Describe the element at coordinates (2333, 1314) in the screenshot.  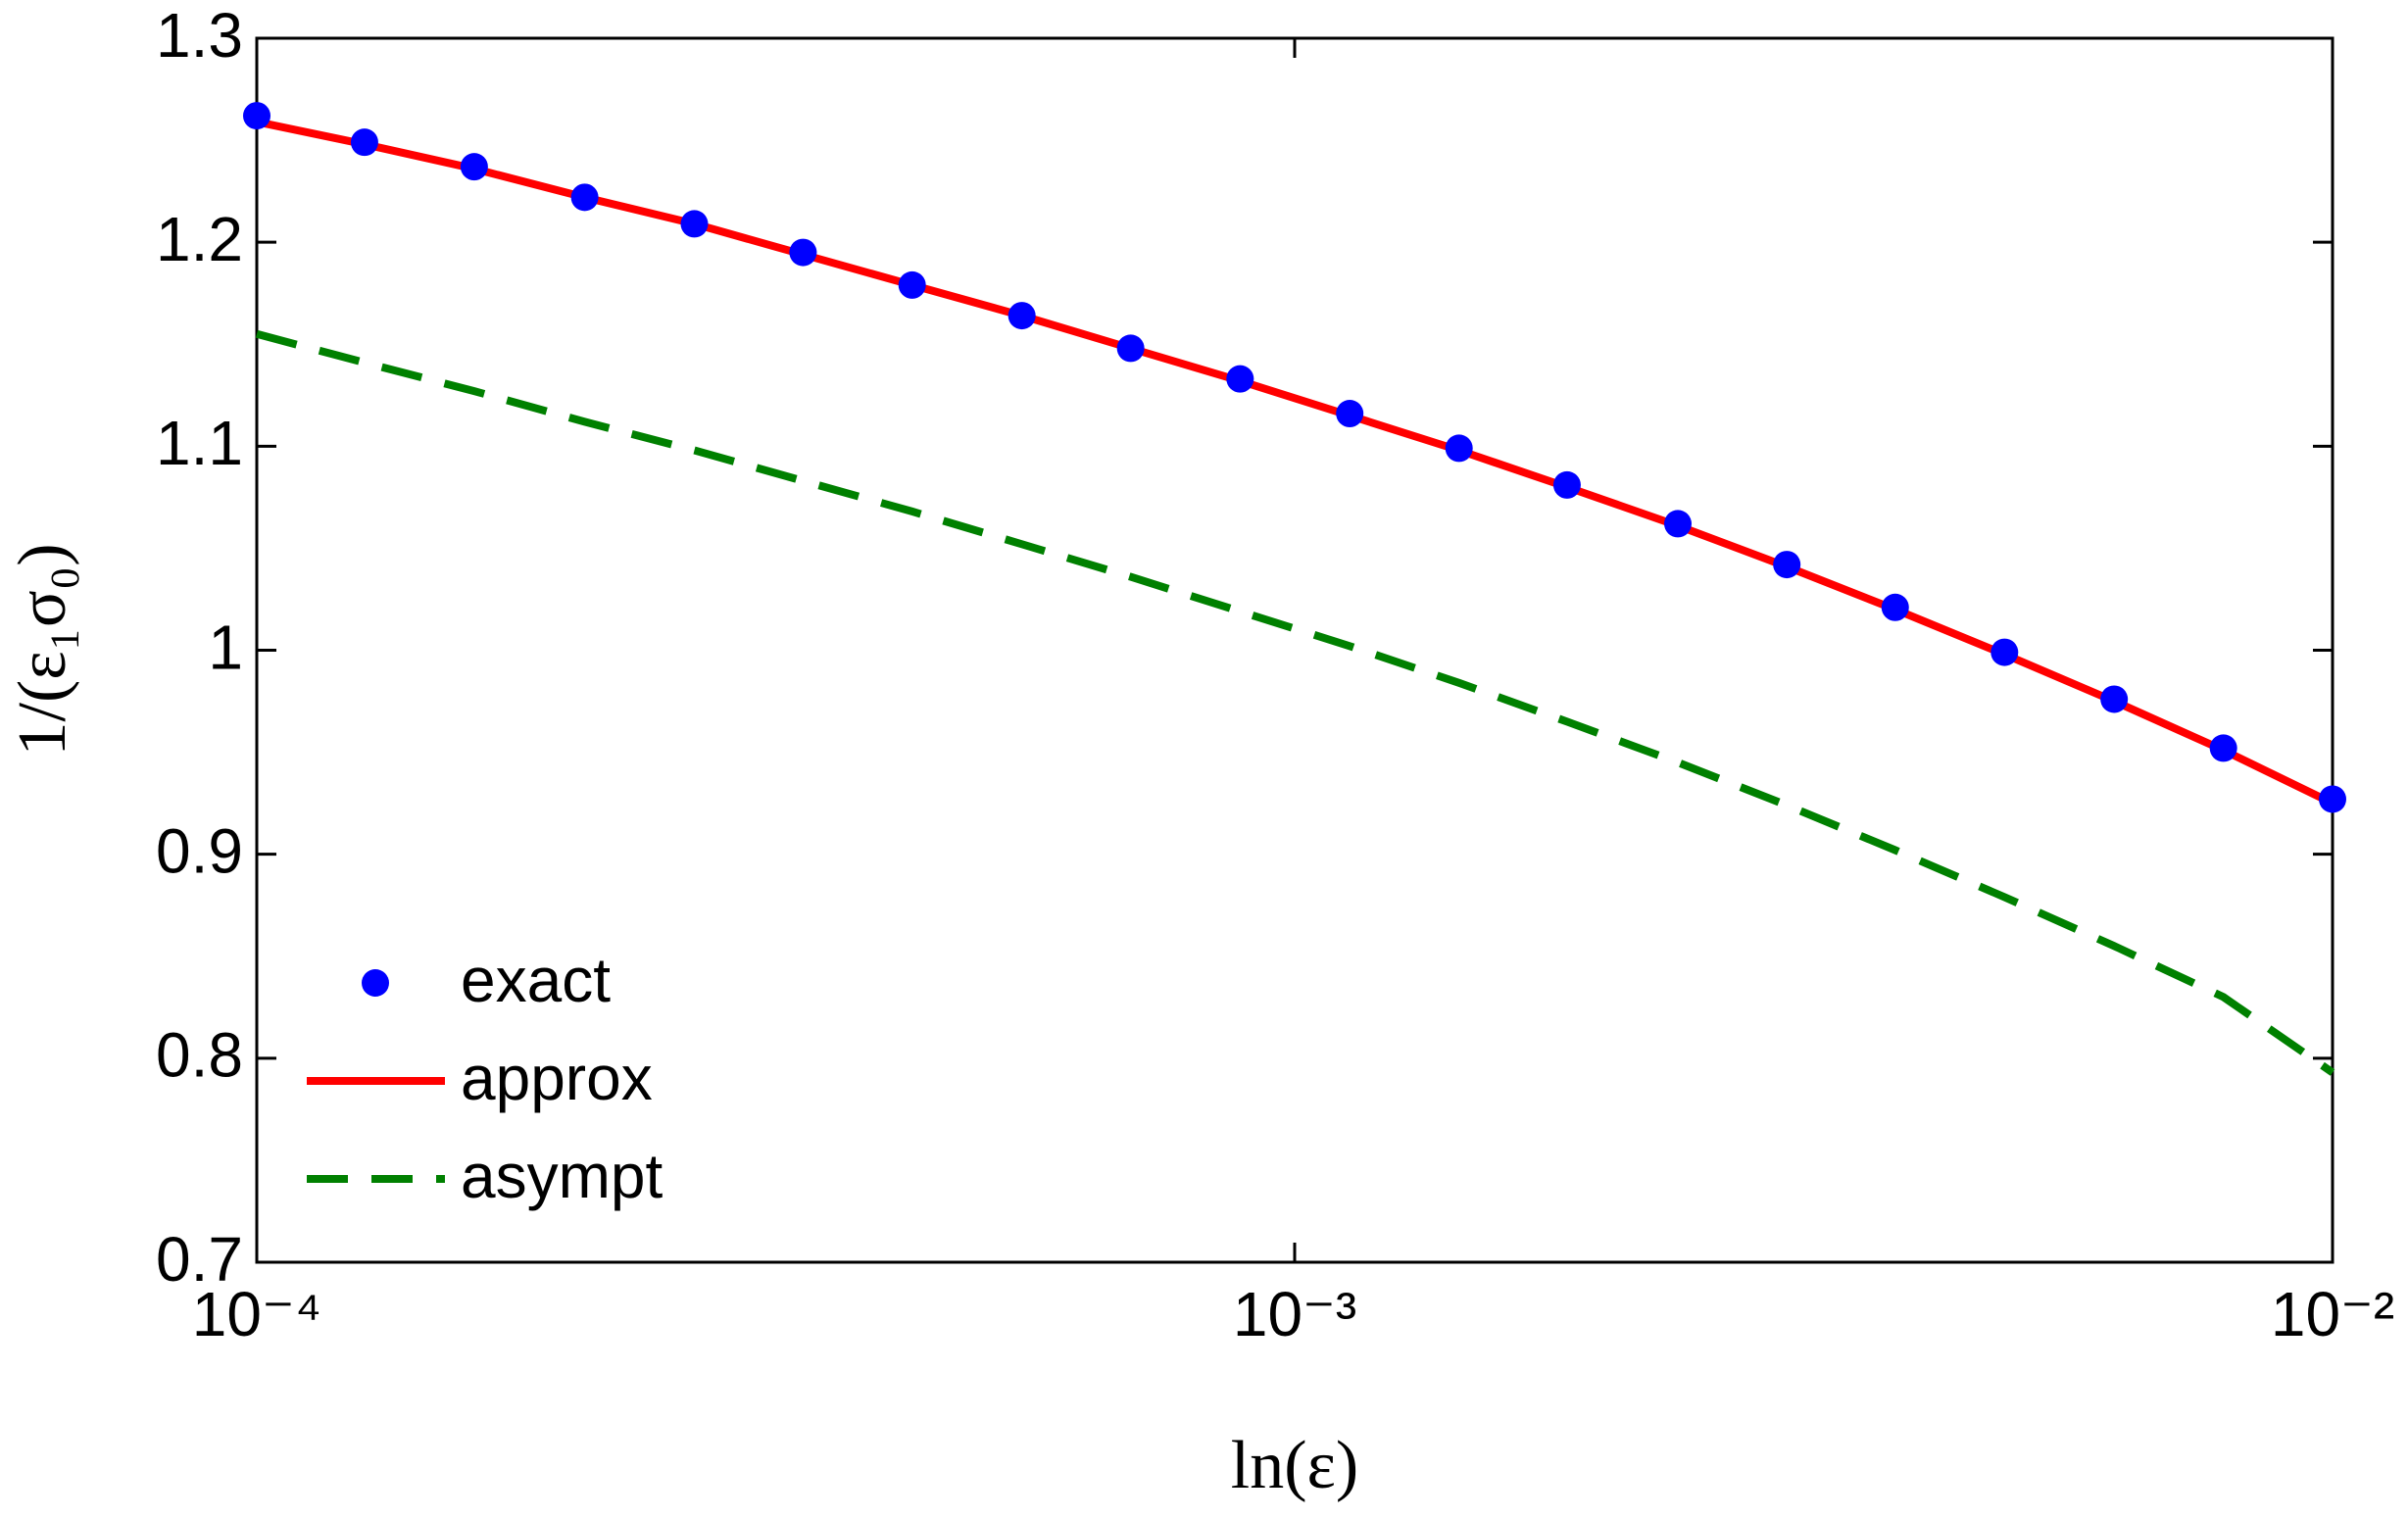
I see `x-tick-label: 10⁻²` at that location.